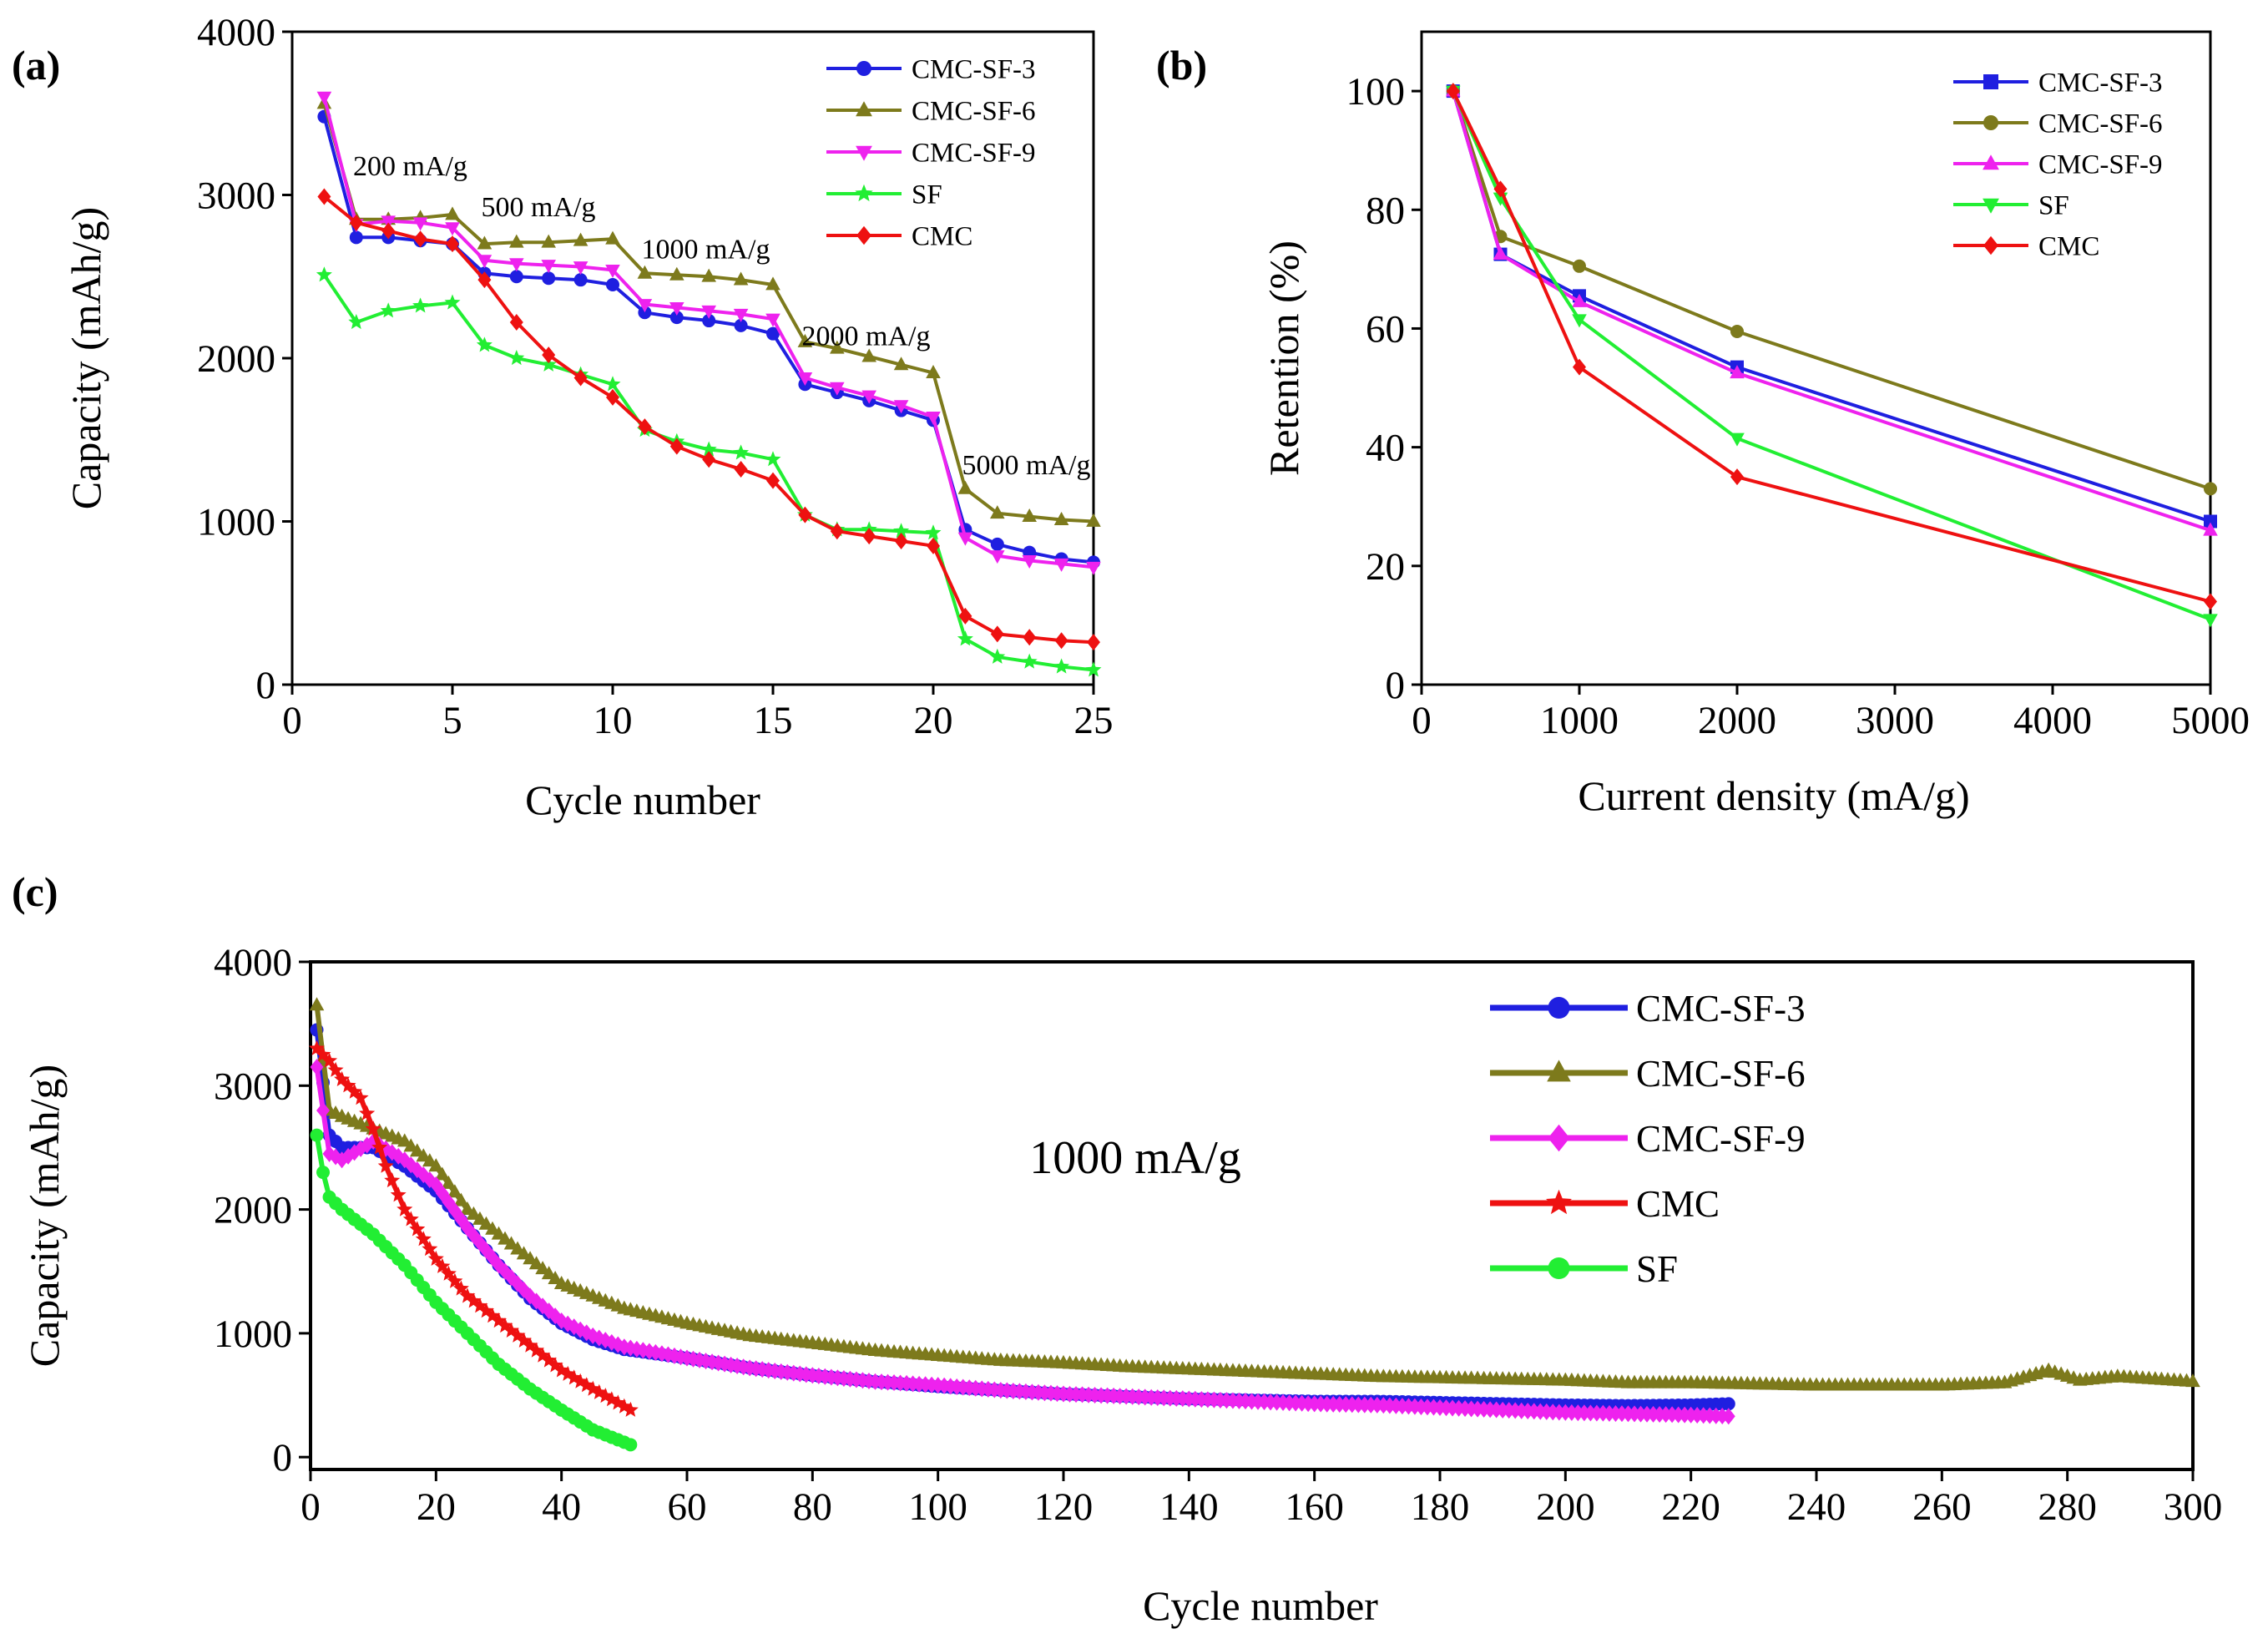 The width and height of the screenshot is (2268, 1649). What do you see at coordinates (1721, 1139) in the screenshot?
I see `legend-label: CMC-SF-9` at bounding box center [1721, 1139].